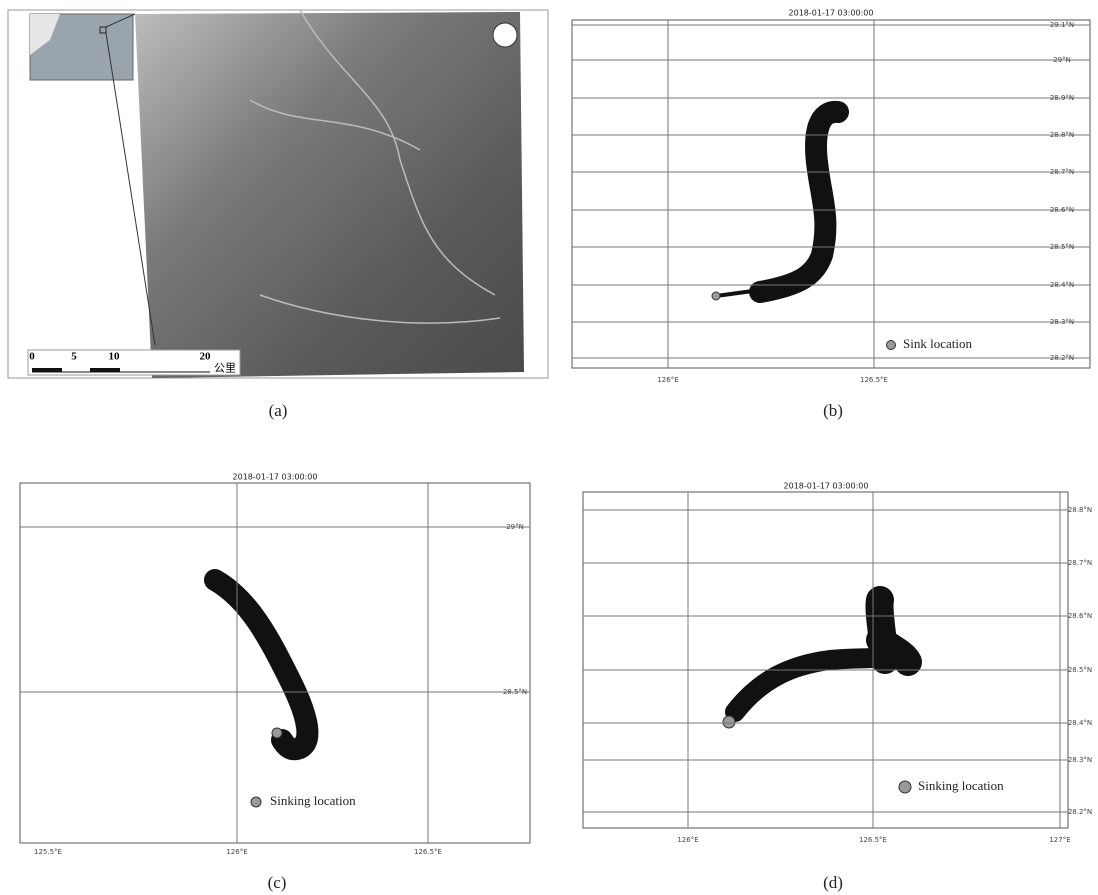 The width and height of the screenshot is (1098, 895). What do you see at coordinates (505, 35) in the screenshot?
I see `north-arrow` at bounding box center [505, 35].